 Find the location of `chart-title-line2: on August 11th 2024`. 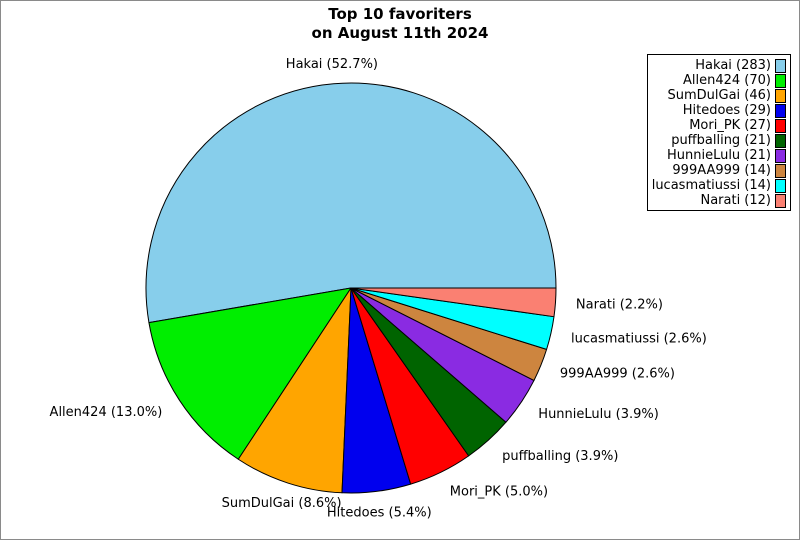

chart-title-line2: on August 11th 2024 is located at coordinates (400, 33).